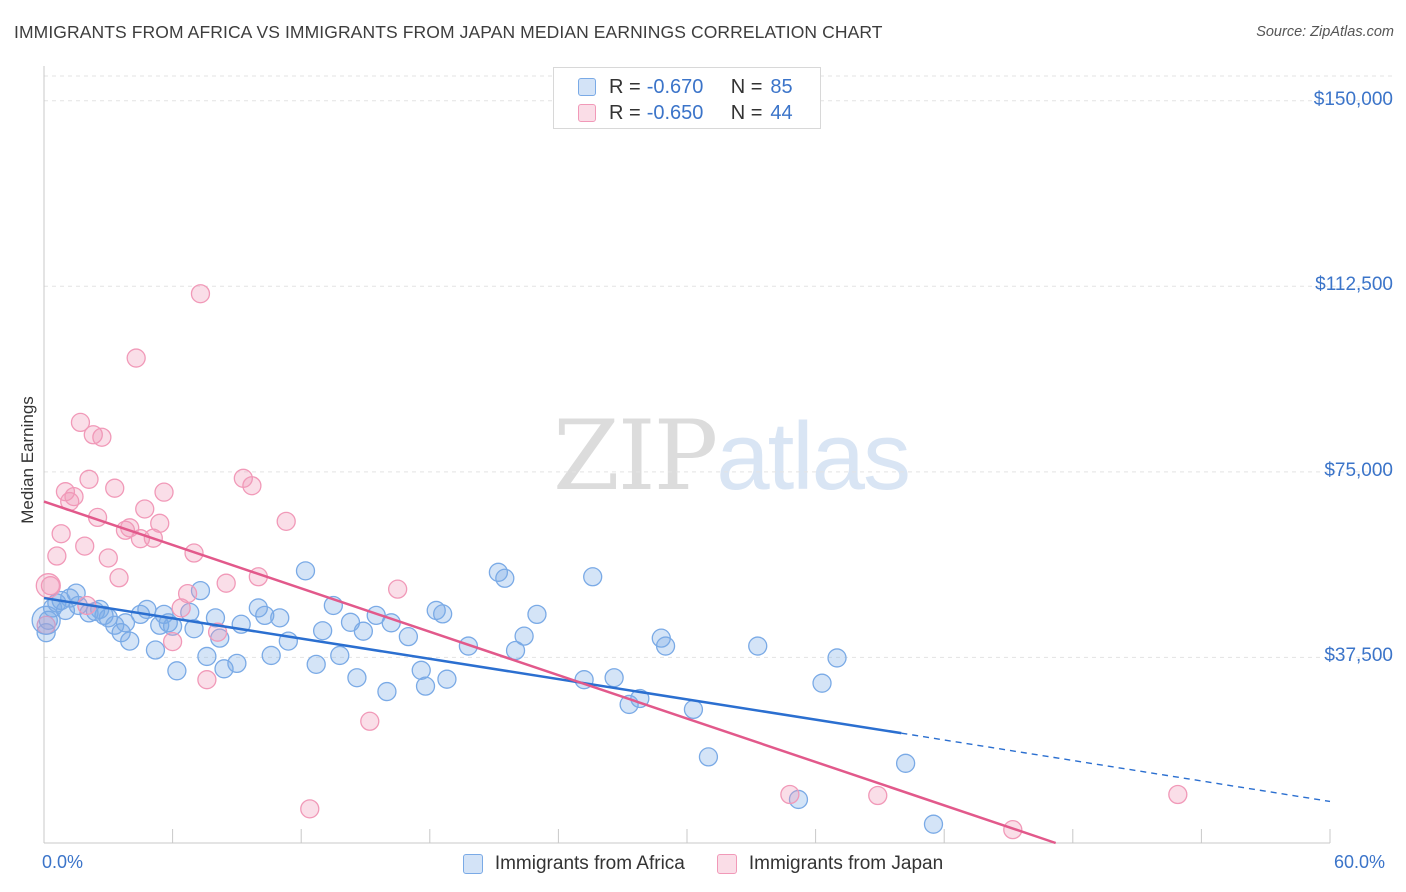 Image resolution: width=1406 pixels, height=892 pixels. What do you see at coordinates (726, 864) in the screenshot?
I see `japan-legend-swatch` at bounding box center [726, 864].